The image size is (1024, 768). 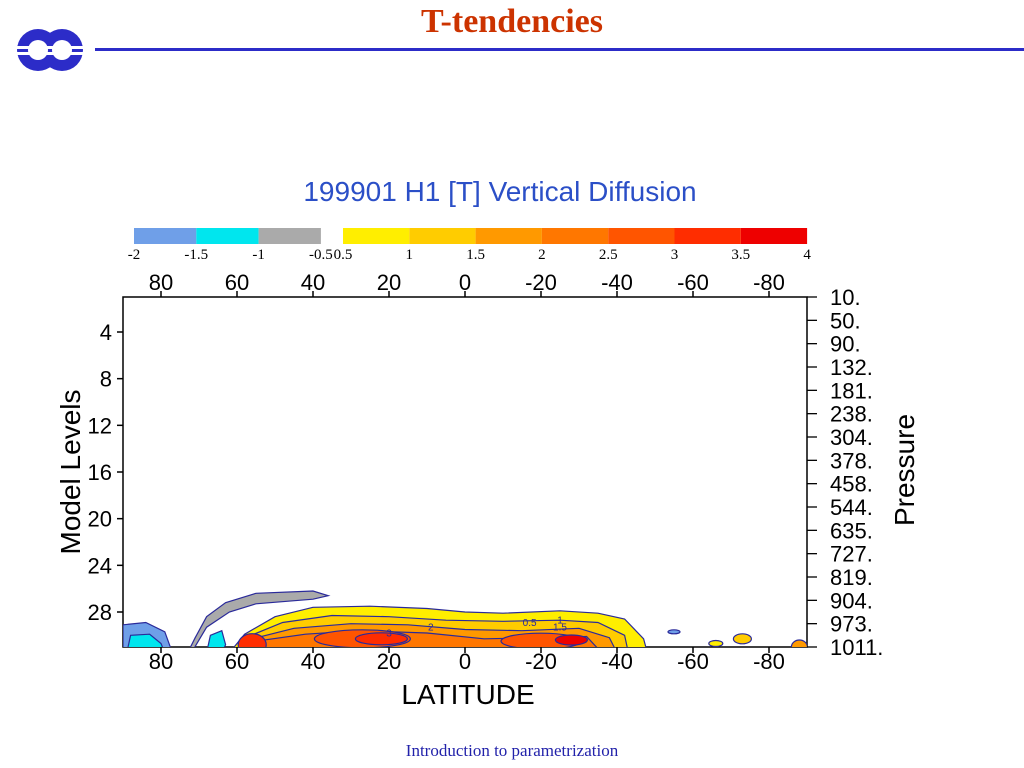 I want to click on x-tick-label: -20, so click(x=541, y=661).